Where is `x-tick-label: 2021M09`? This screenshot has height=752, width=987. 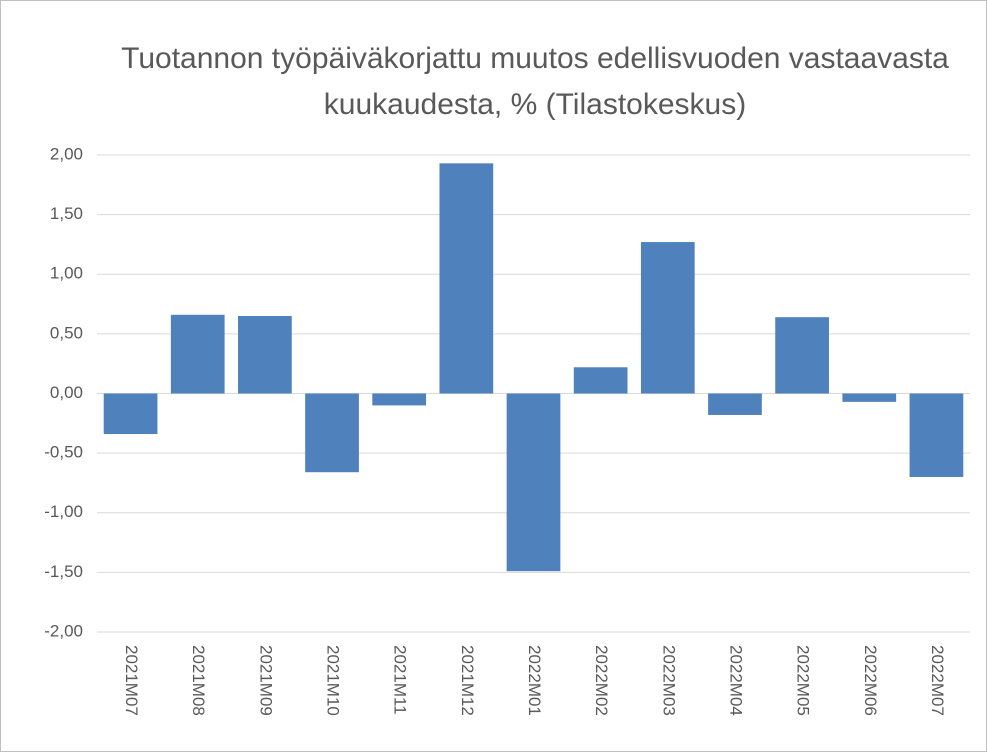
x-tick-label: 2021M09 is located at coordinates (265, 680).